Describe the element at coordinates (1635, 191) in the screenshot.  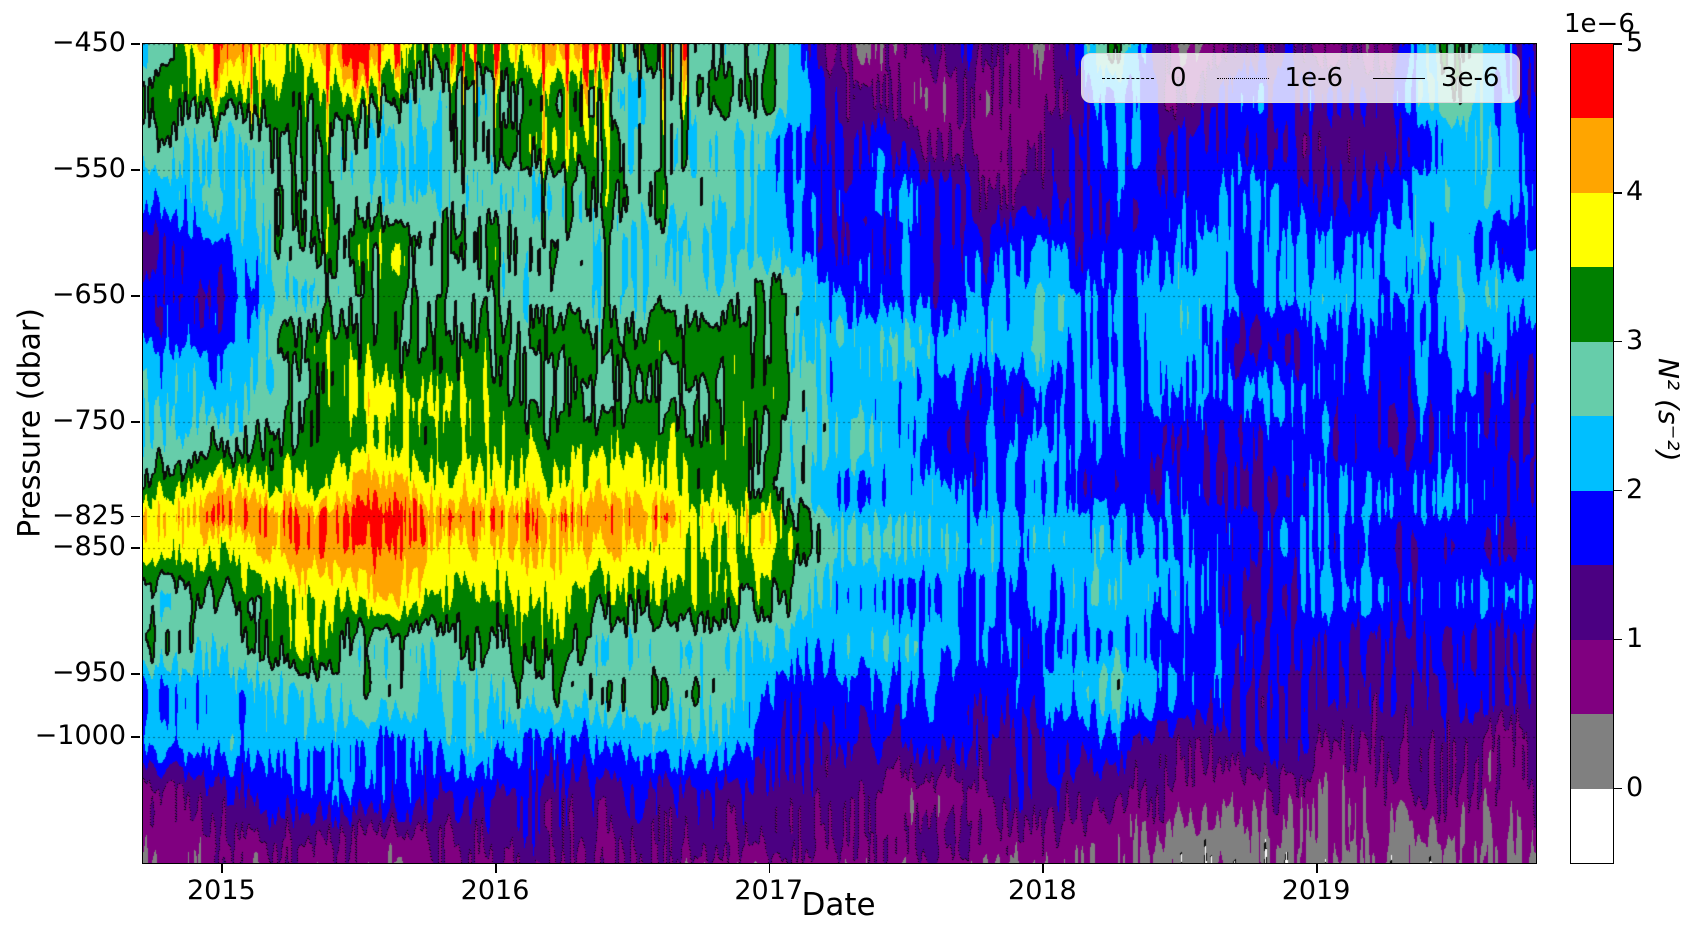
I see `colorbar-tick-label: 4` at that location.